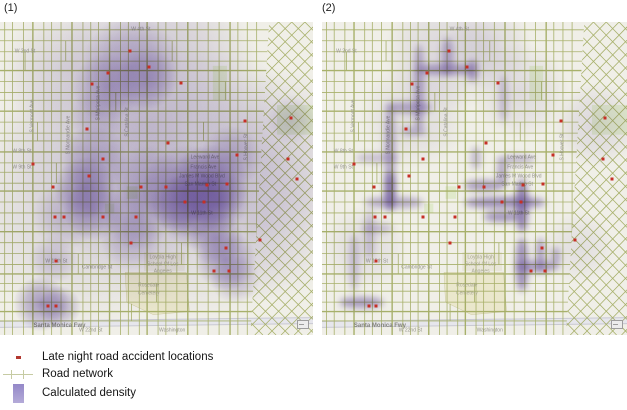 Image resolution: width=627 pixels, height=410 pixels. What do you see at coordinates (128, 357) in the screenshot?
I see `legend-label-accidents: Late night road accident locations` at bounding box center [128, 357].